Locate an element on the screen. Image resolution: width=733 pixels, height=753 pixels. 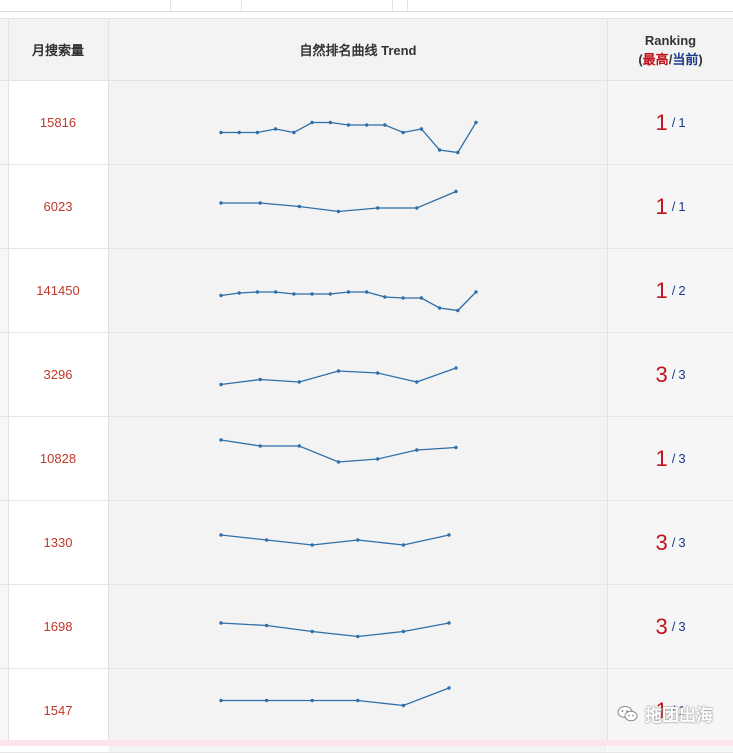
rank-current: 2 is located at coordinates (681, 290).